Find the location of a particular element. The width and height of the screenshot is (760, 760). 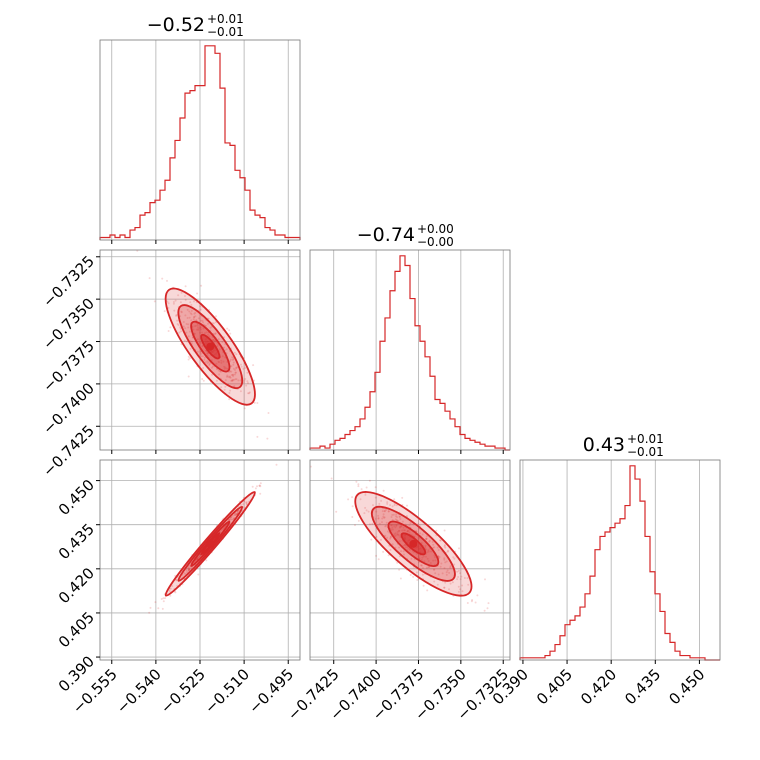

histogram-panel-2-bg is located at coordinates (620, 560).